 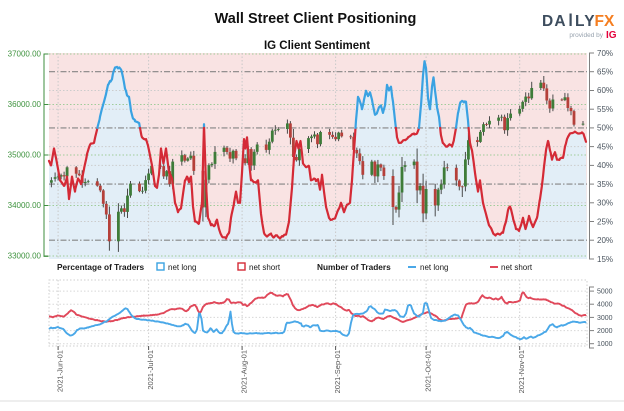 I want to click on svg-text: IG Client Sentiment, so click(x=317, y=46).